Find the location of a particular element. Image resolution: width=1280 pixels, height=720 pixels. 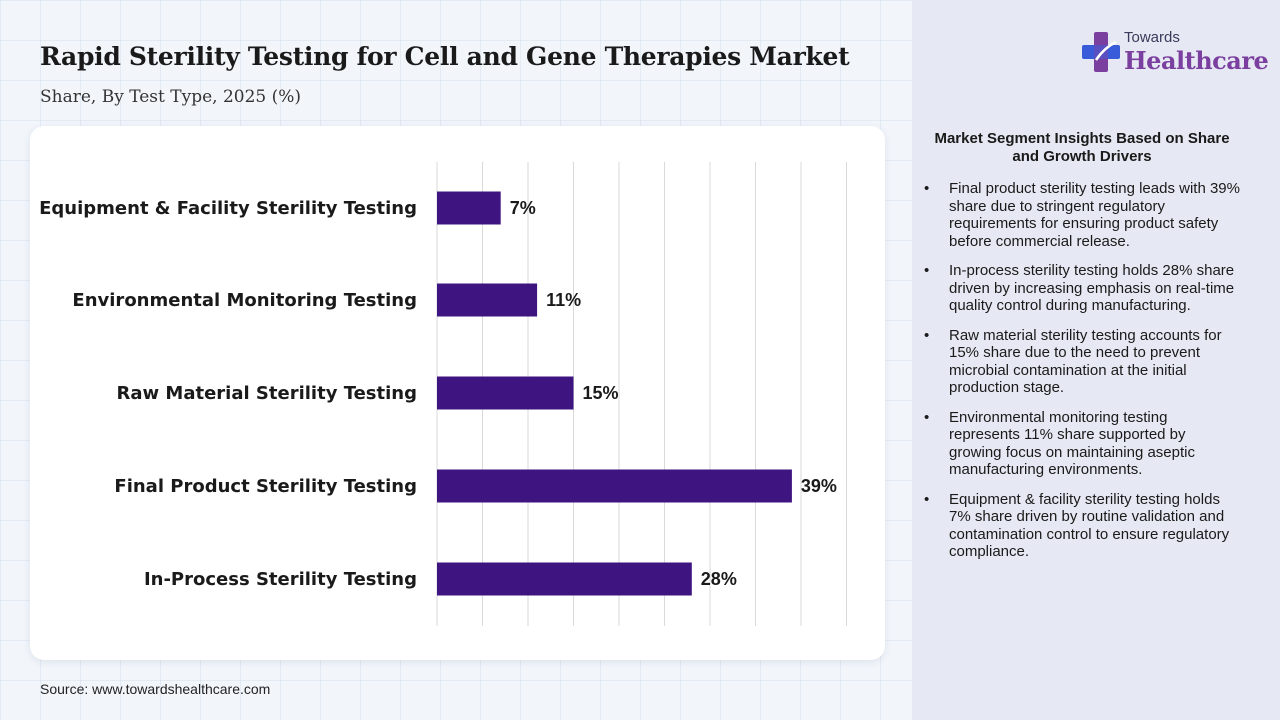

category-label: Final Product Sterility Testing is located at coordinates (265, 486).